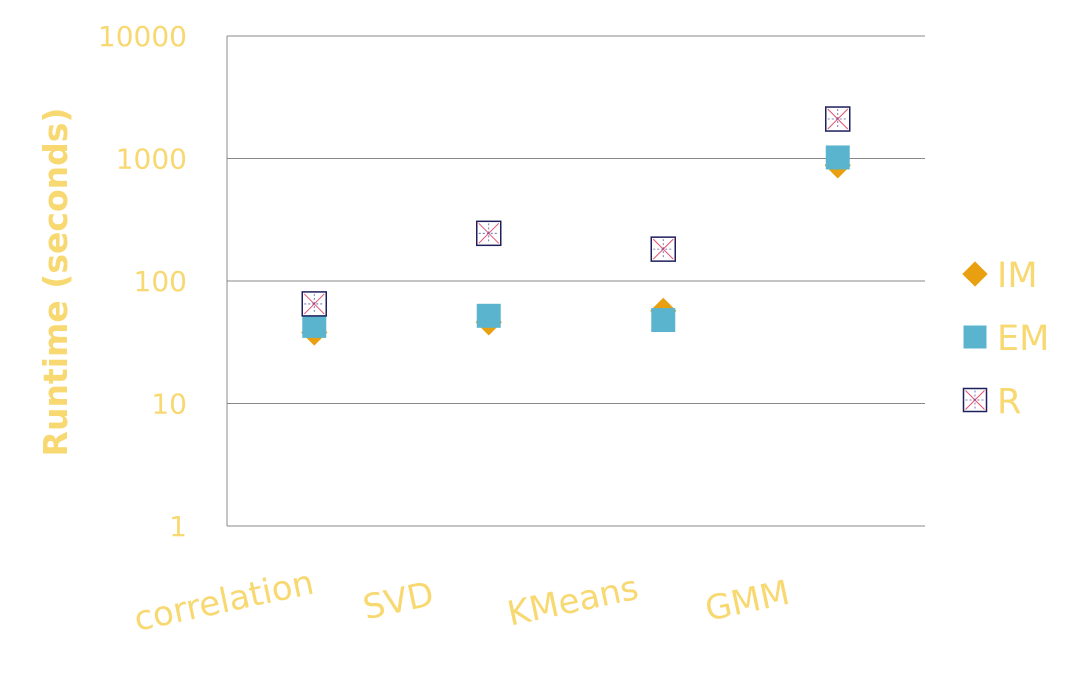 The width and height of the screenshot is (1075, 675). What do you see at coordinates (160, 281) in the screenshot?
I see `y-tick-100: 100` at bounding box center [160, 281].